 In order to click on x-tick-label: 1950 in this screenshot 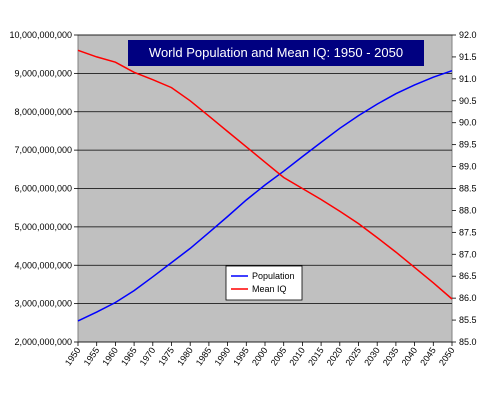, I will do `click(73, 356)`.